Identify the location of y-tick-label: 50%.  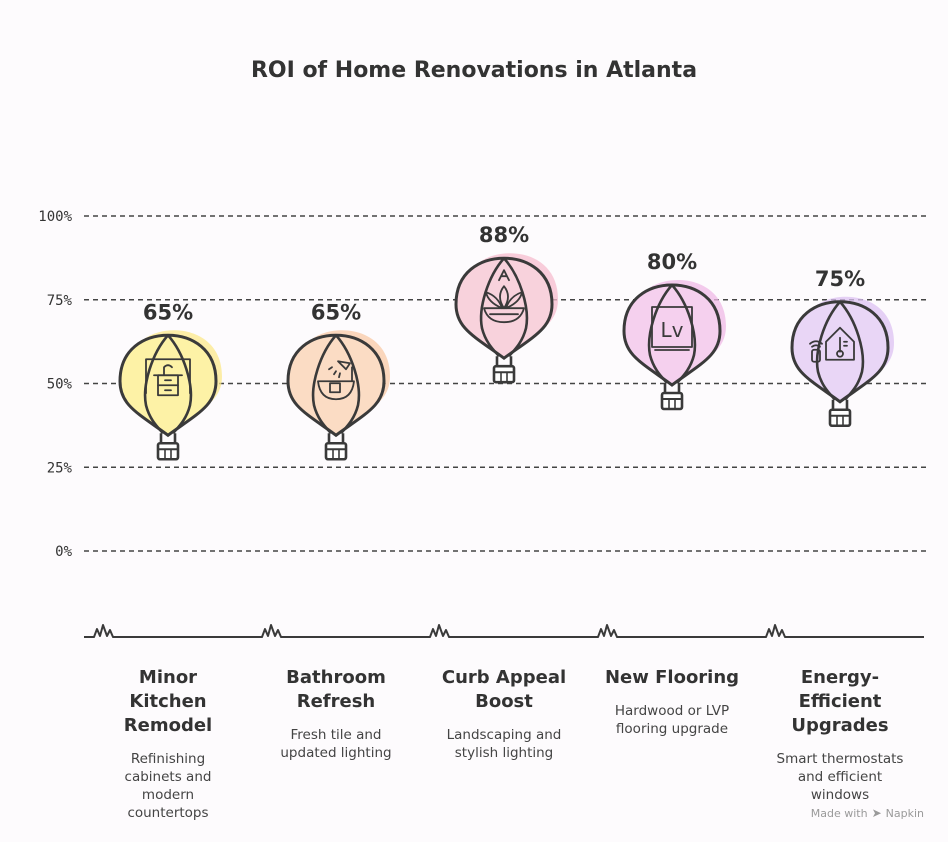
(60, 385).